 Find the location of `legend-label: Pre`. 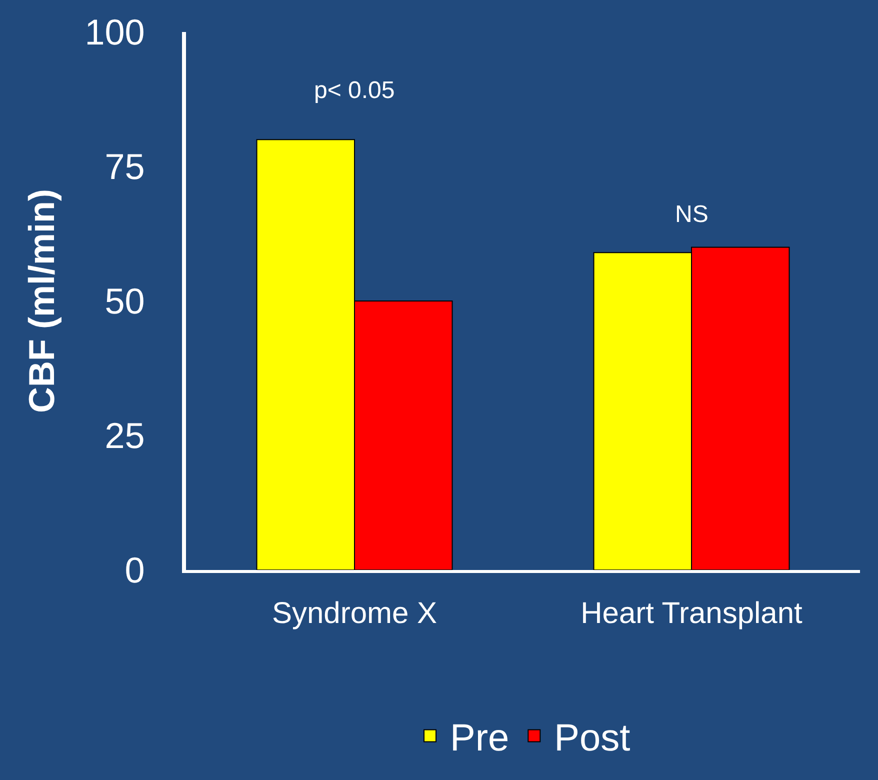

legend-label: Pre is located at coordinates (480, 739).